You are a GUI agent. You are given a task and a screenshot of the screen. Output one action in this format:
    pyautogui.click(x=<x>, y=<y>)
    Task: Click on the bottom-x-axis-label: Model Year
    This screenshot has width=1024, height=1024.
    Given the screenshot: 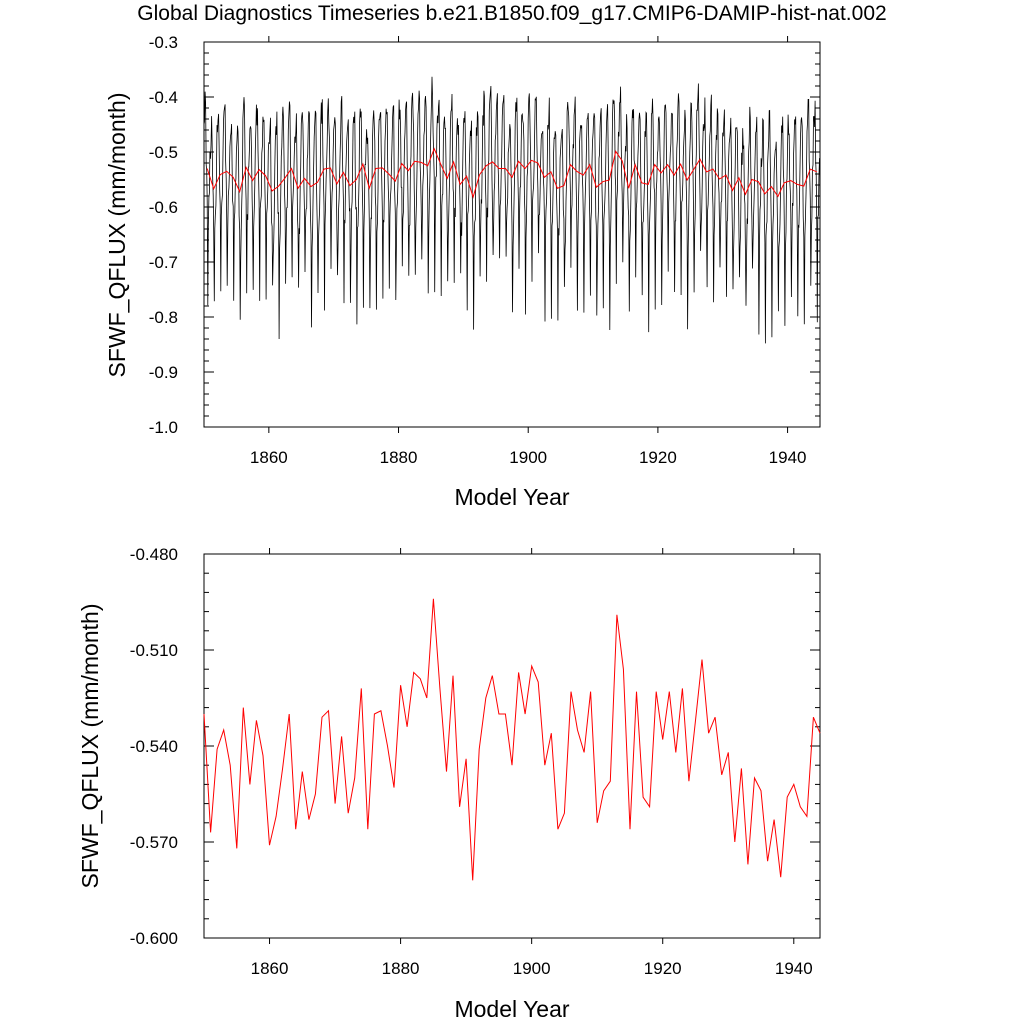 What is the action you would take?
    pyautogui.click(x=511, y=1009)
    